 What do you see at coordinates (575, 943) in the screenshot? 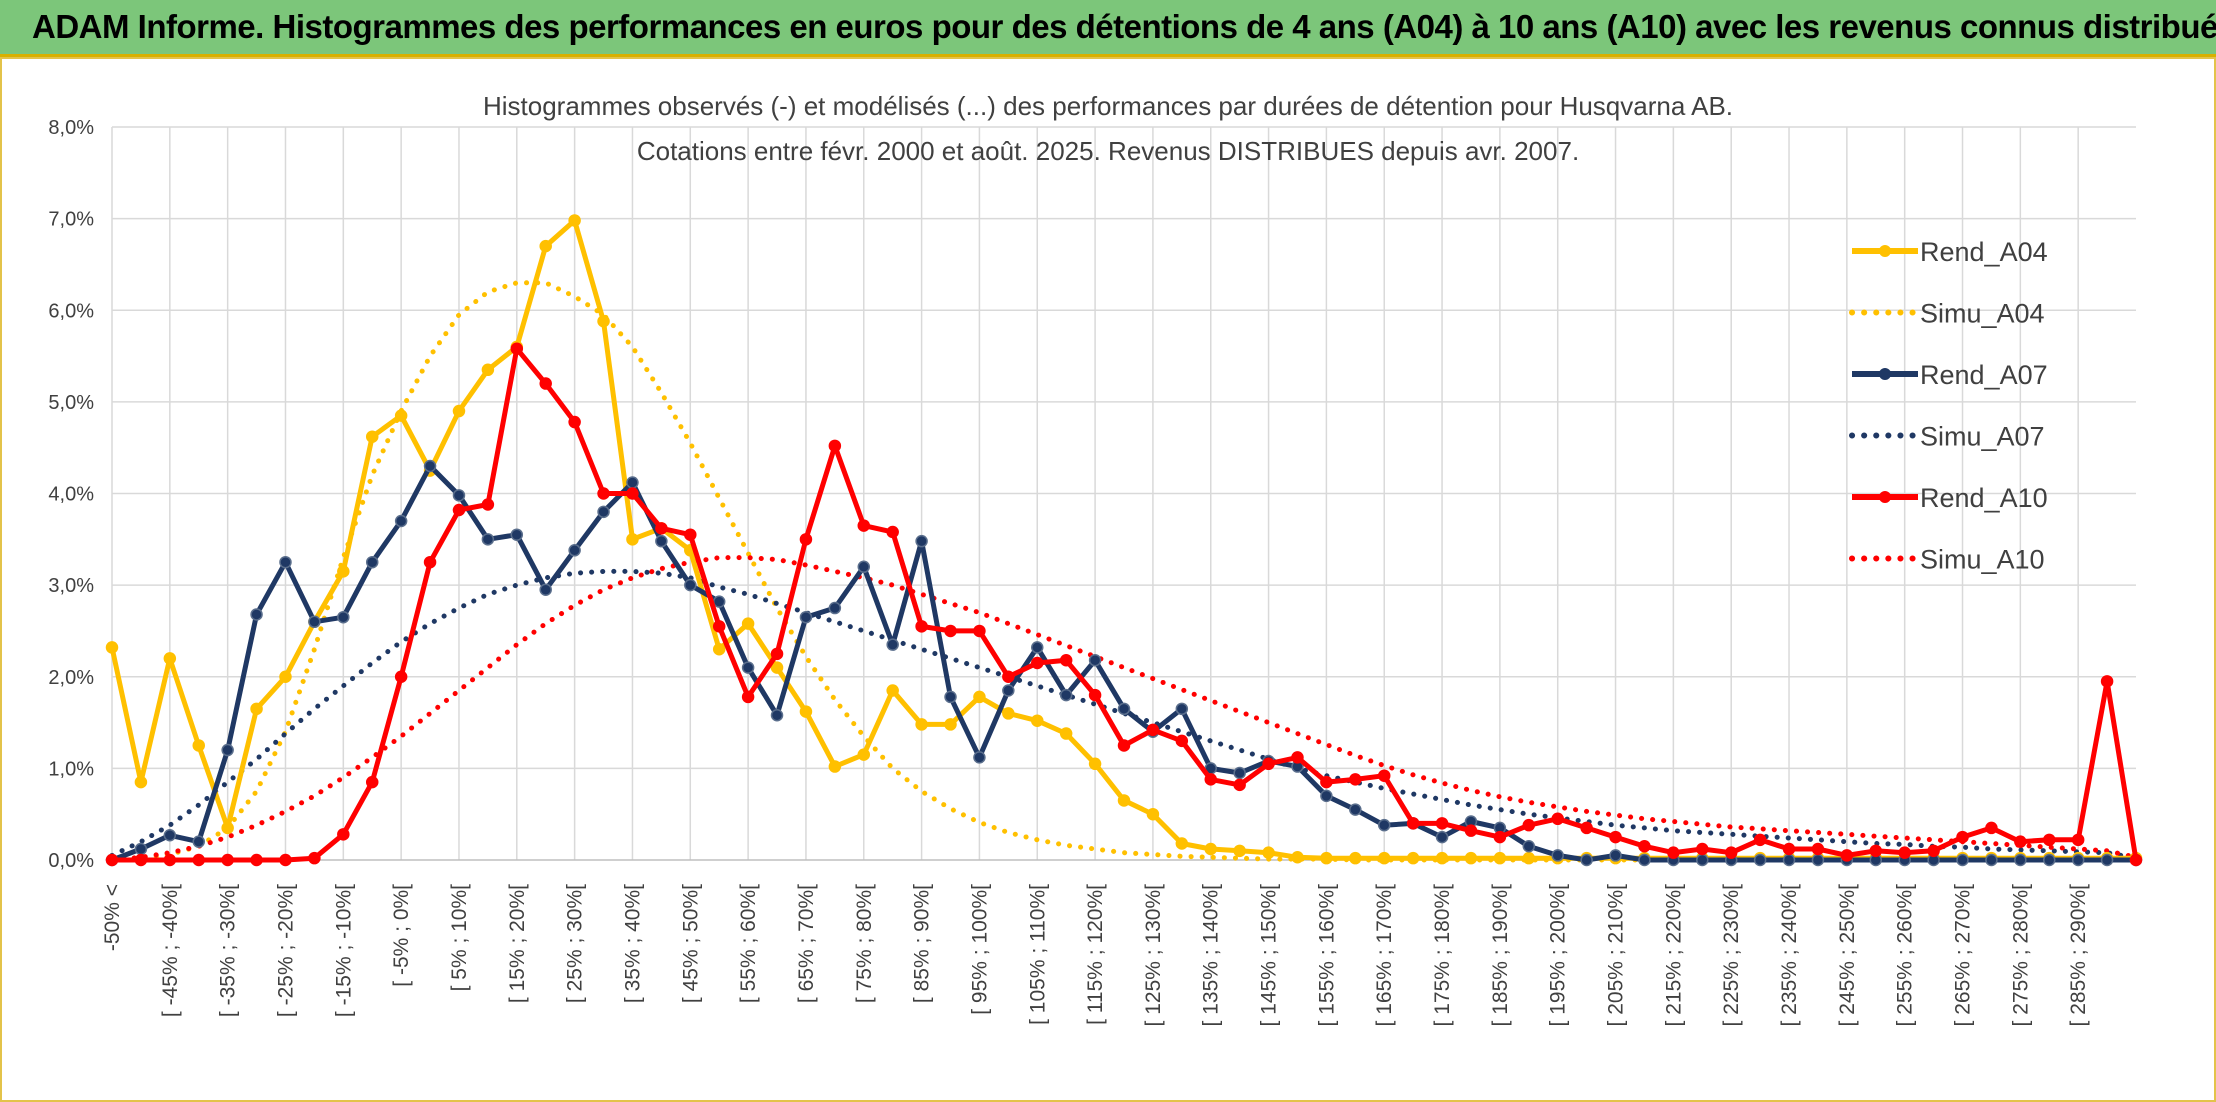
I see `x-tick-label: [ 25% ; 30%[` at bounding box center [575, 943].